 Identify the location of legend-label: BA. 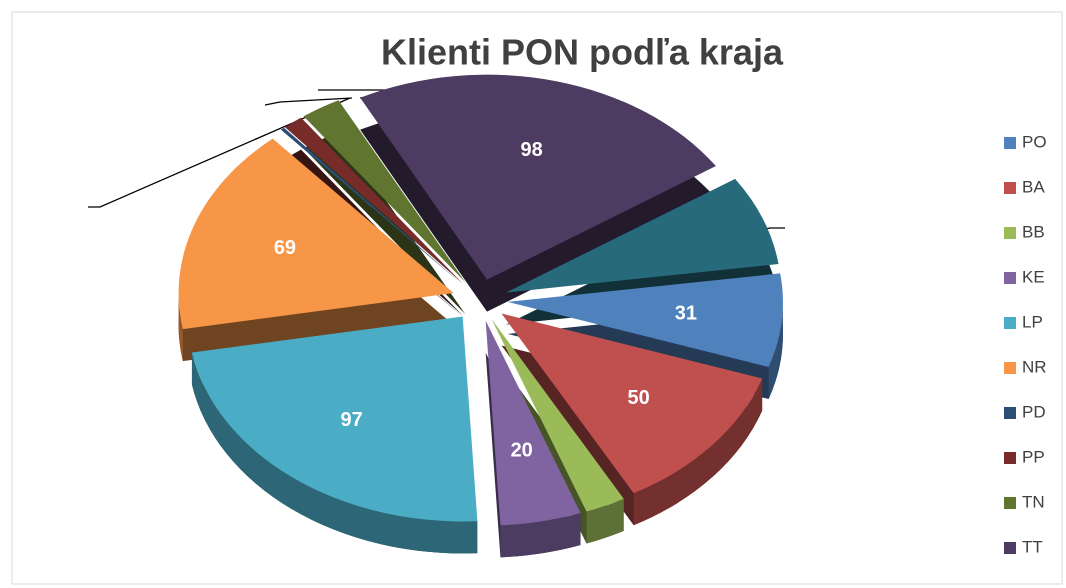
(1033, 186).